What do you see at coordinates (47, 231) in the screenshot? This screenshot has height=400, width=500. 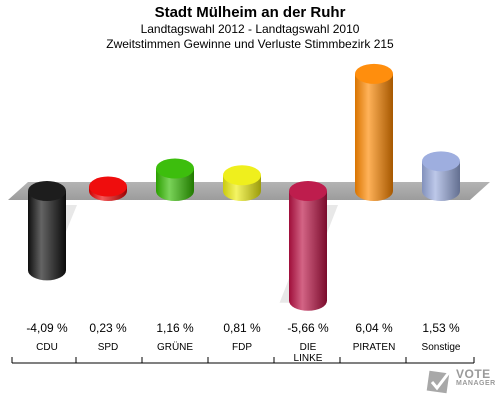 I see `bar-cdu` at bounding box center [47, 231].